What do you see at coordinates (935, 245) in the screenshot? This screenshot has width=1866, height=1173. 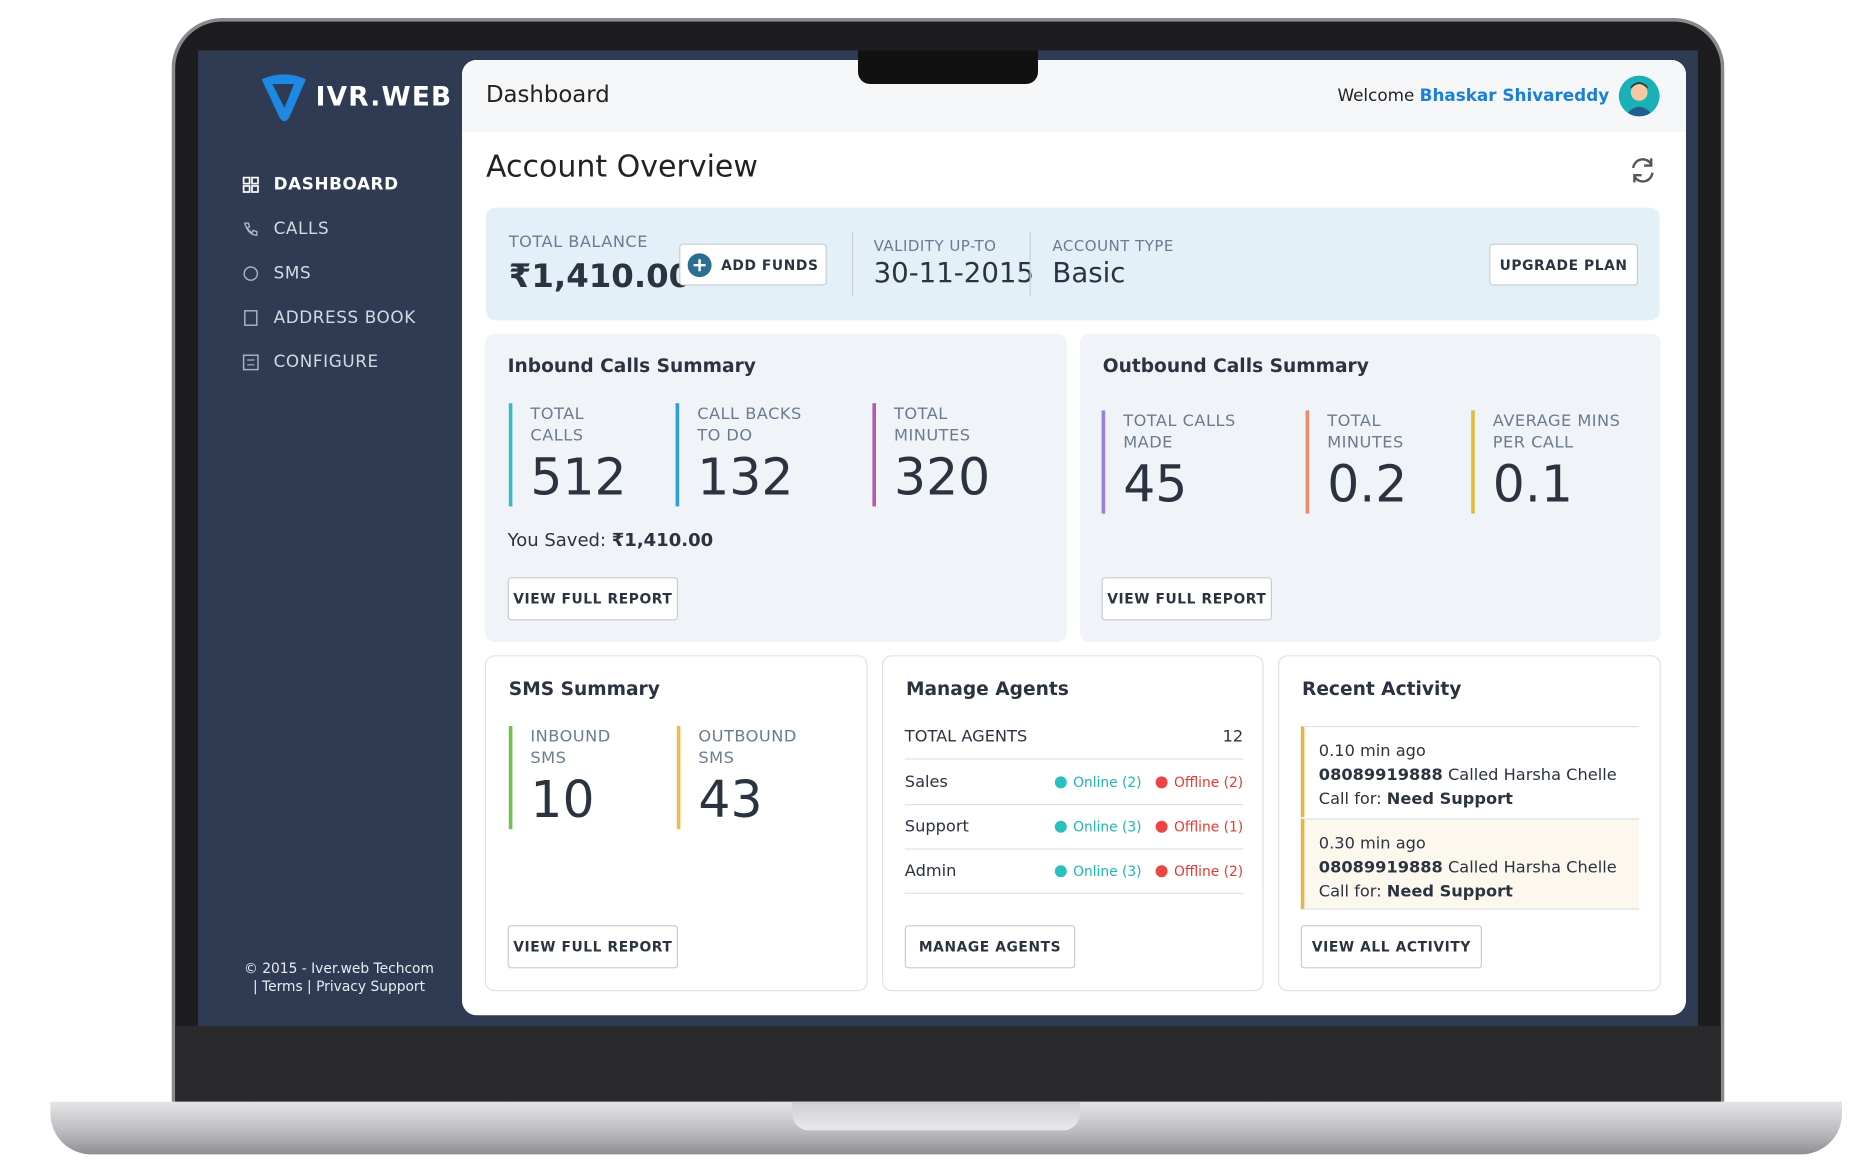 I see `validity-label: VALIDITY UP-TO` at bounding box center [935, 245].